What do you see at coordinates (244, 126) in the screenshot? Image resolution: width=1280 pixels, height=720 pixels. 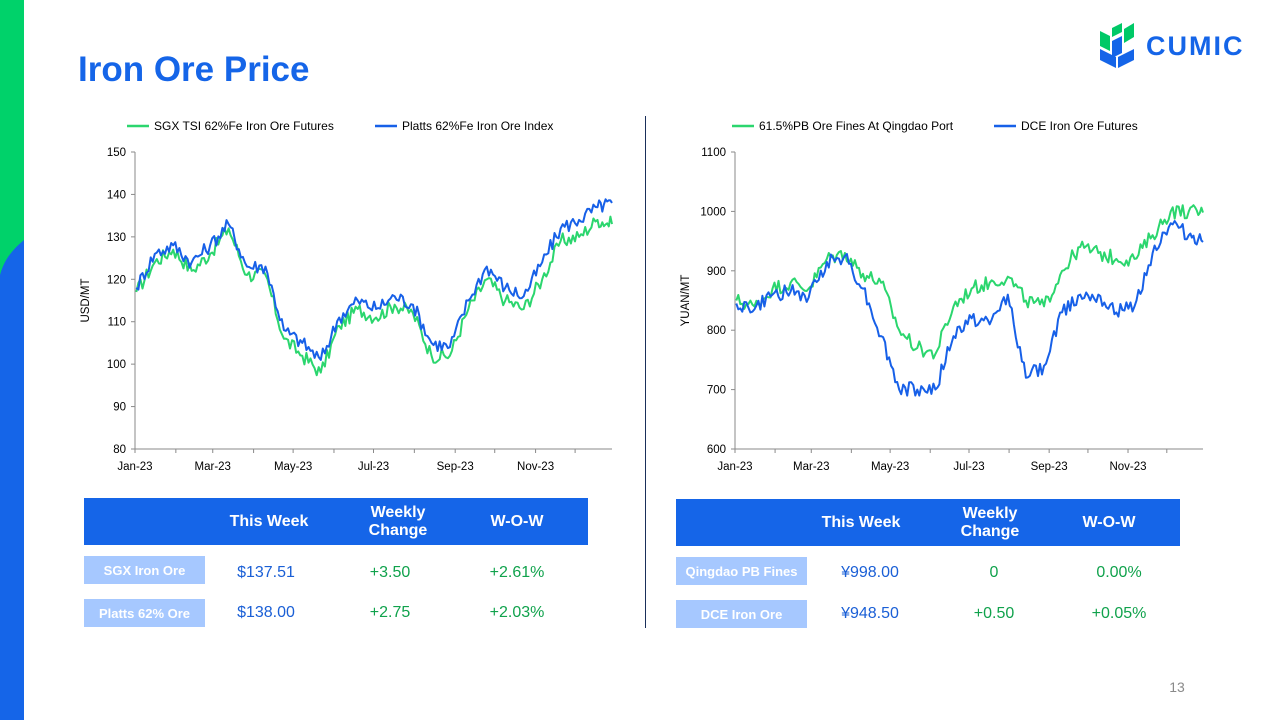 I see `legend-entry: SGX TSI 62%Fe Iron Ore Futures` at bounding box center [244, 126].